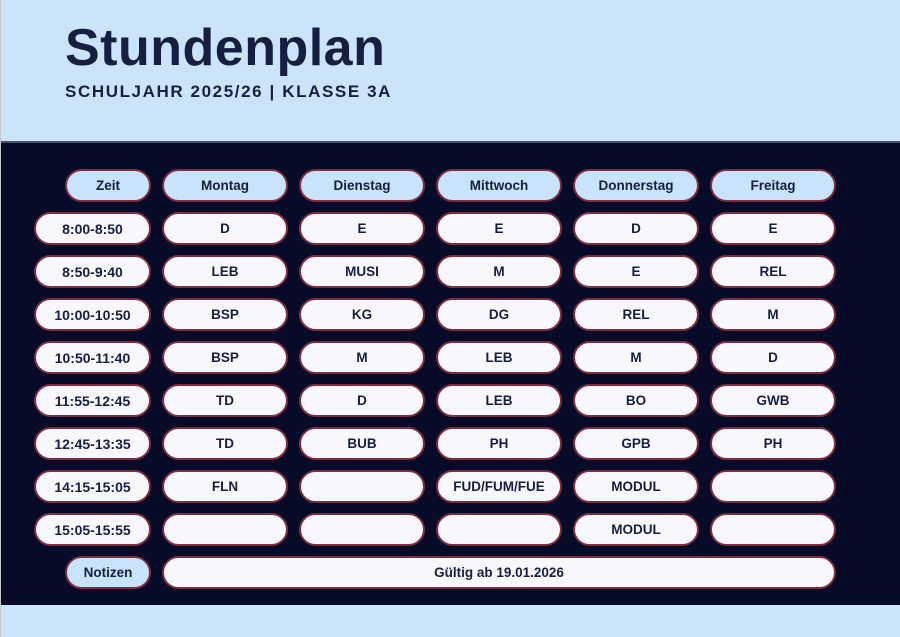 The width and height of the screenshot is (900, 637). Describe the element at coordinates (499, 572) in the screenshot. I see `validity-pill: Gültig ab 19.01.2026` at that location.